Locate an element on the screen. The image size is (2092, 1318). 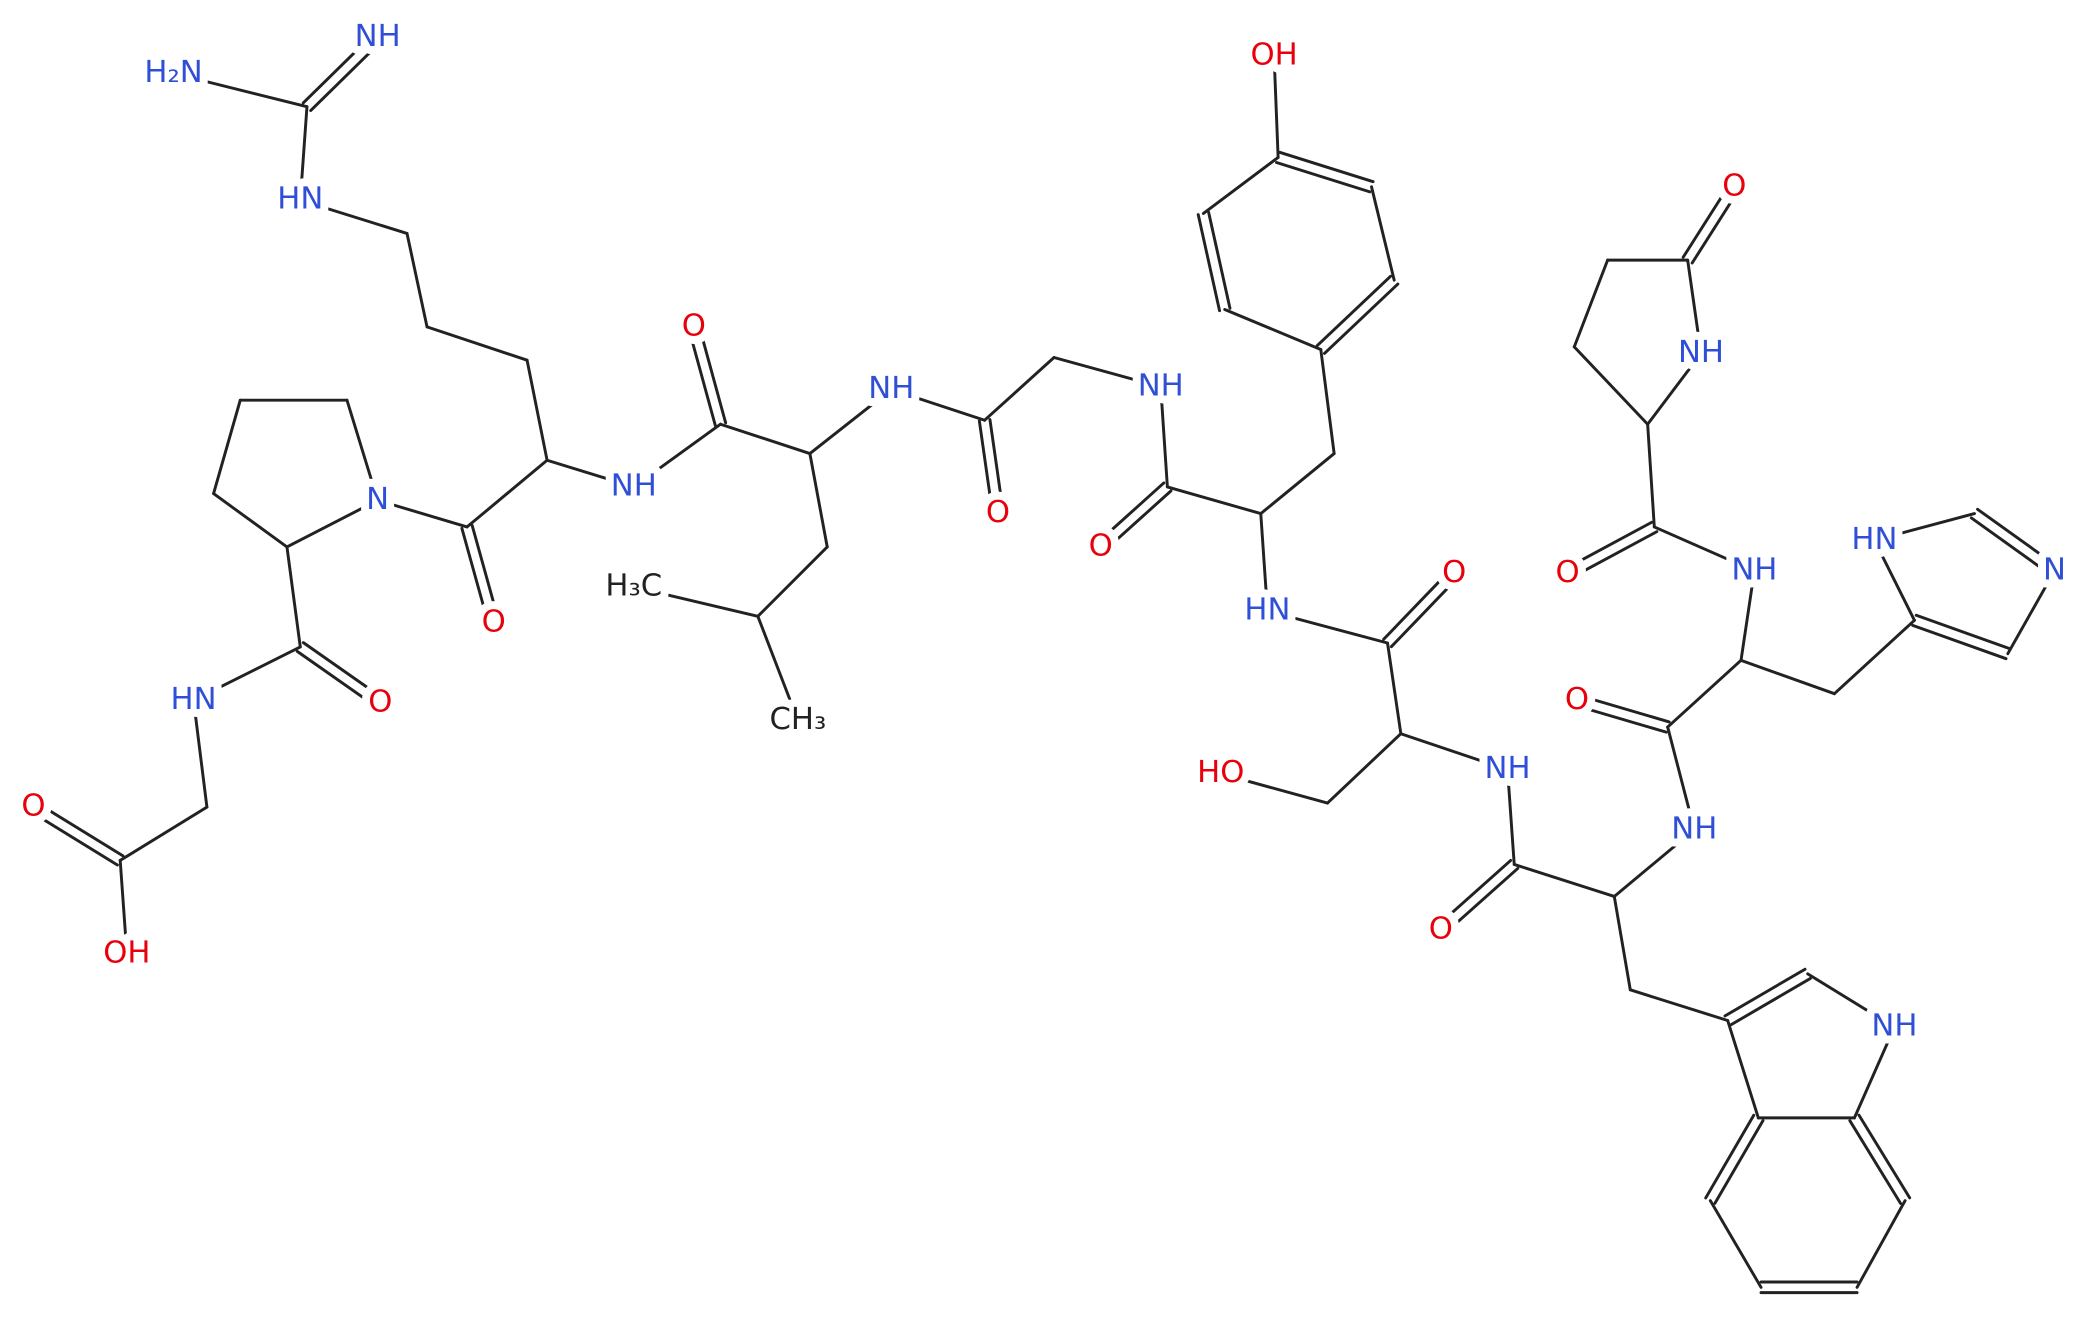
atom-label: HO is located at coordinates (1220, 772).